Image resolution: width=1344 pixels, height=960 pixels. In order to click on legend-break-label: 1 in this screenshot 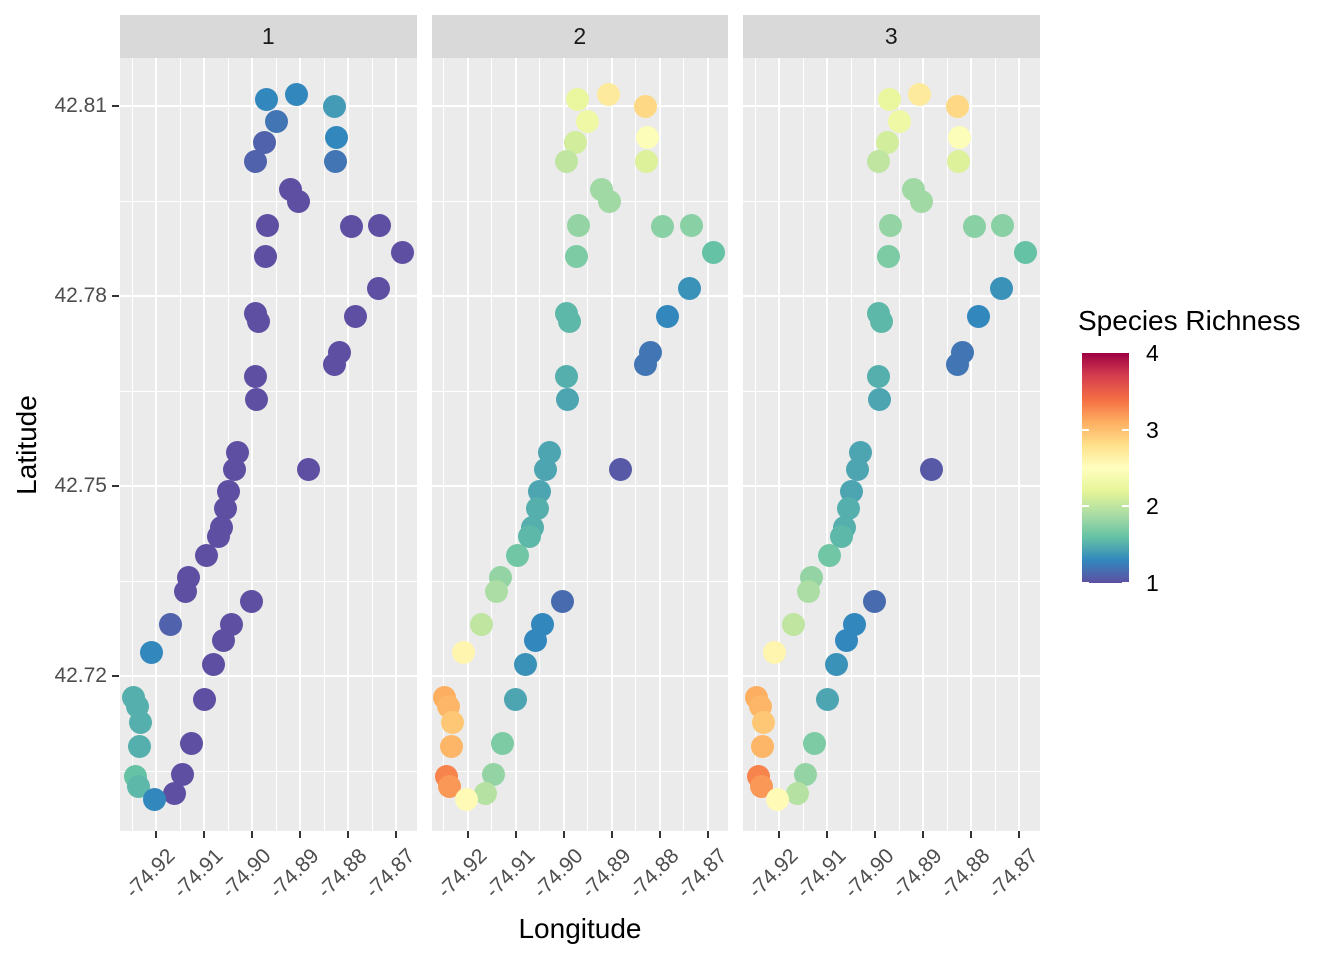, I will do `click(1152, 583)`.